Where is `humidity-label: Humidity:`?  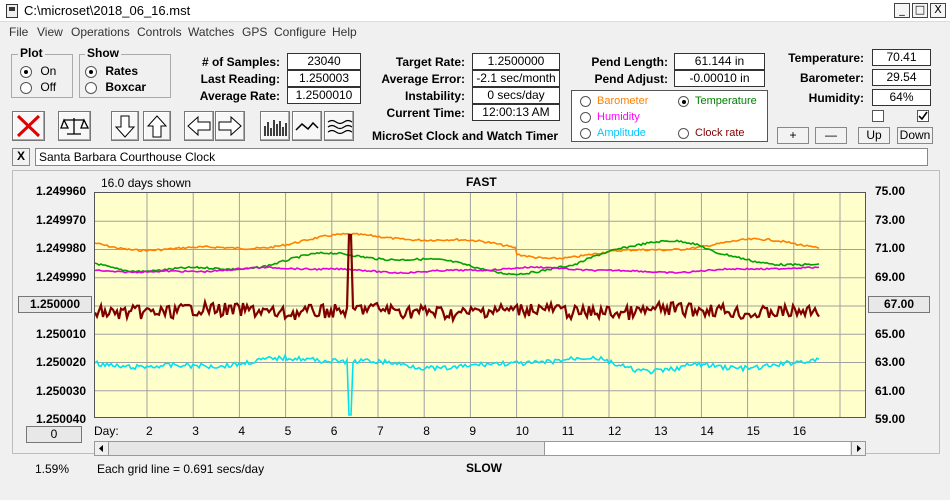 humidity-label: Humidity: is located at coordinates (836, 98).